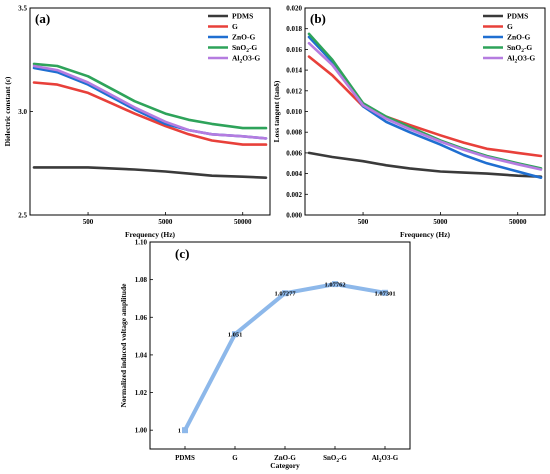  What do you see at coordinates (141, 393) in the screenshot?
I see `y-tick-label: 1.02` at bounding box center [141, 393].